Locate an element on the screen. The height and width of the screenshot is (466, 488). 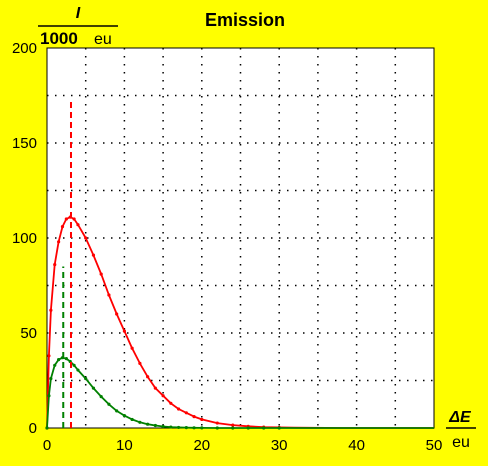
x-tick-label: 30 is located at coordinates (279, 445).